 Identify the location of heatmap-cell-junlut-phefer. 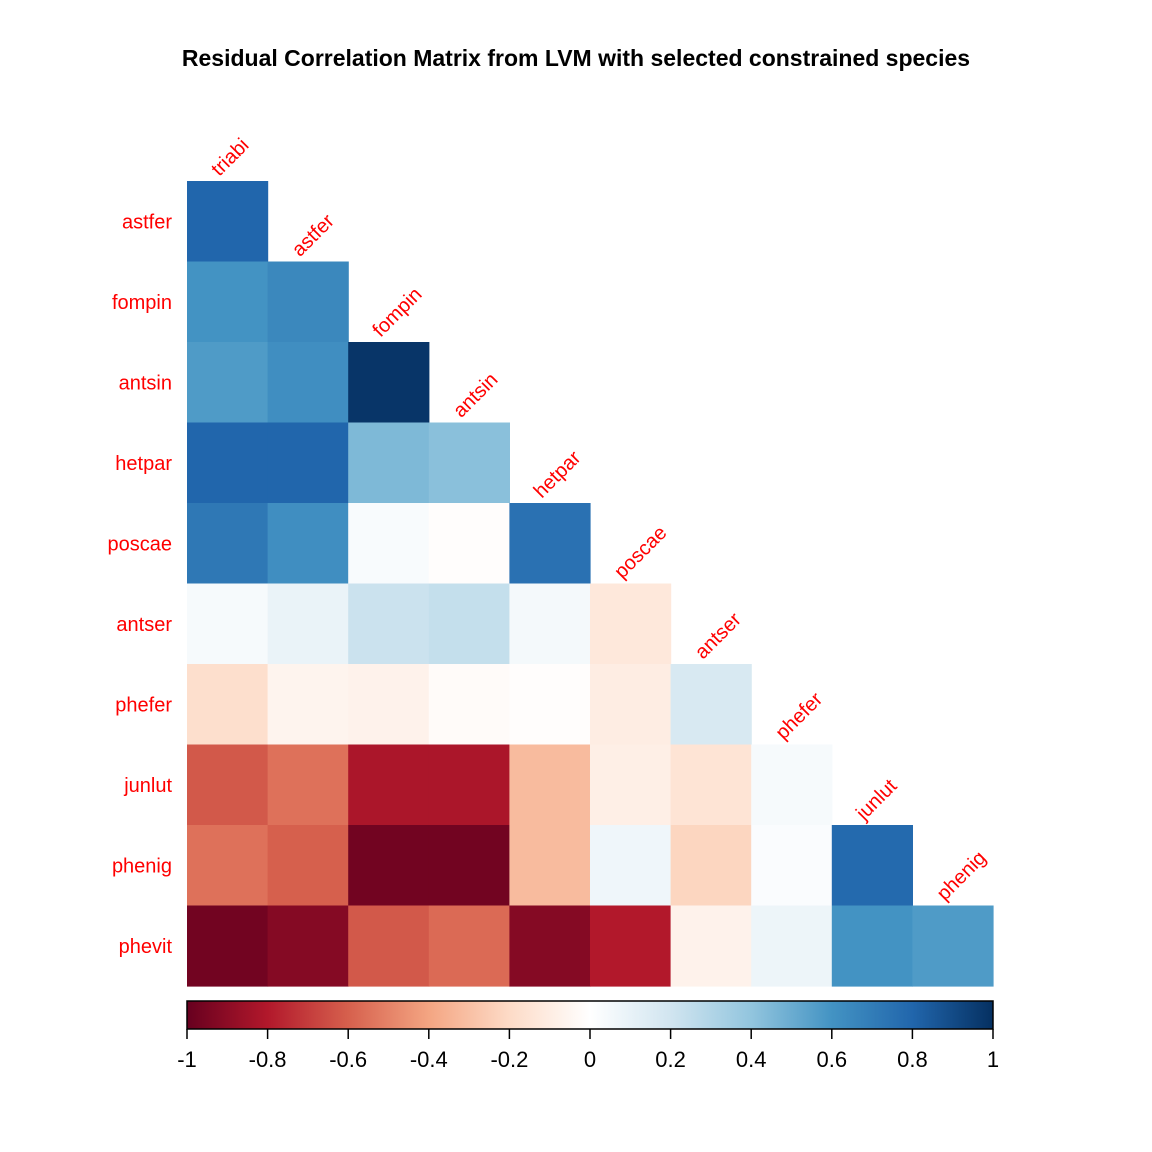
(792, 785).